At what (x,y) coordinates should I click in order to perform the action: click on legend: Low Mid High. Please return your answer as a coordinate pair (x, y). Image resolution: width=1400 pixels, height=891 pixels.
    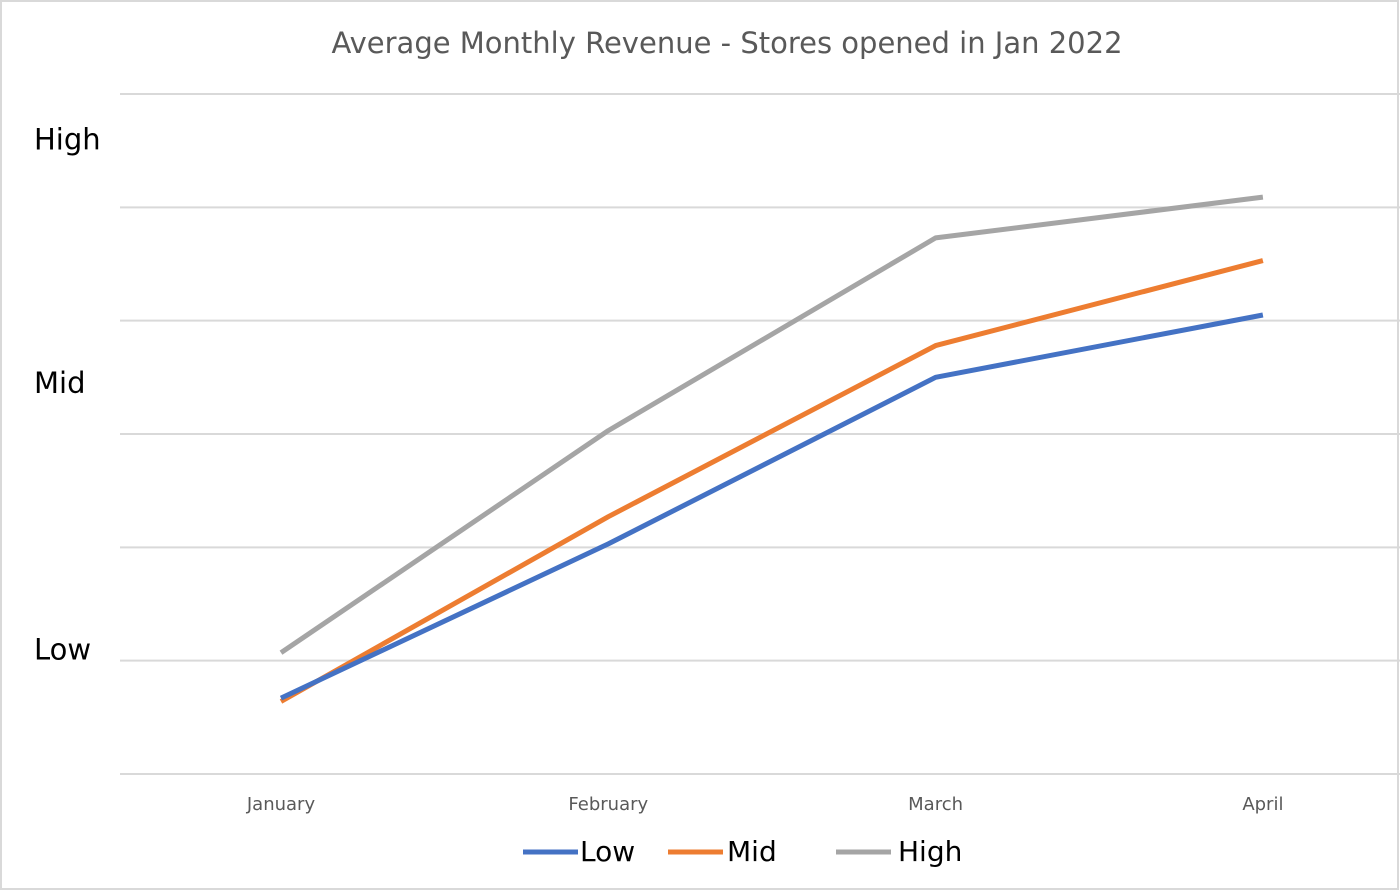
    Looking at the image, I should click on (742, 851).